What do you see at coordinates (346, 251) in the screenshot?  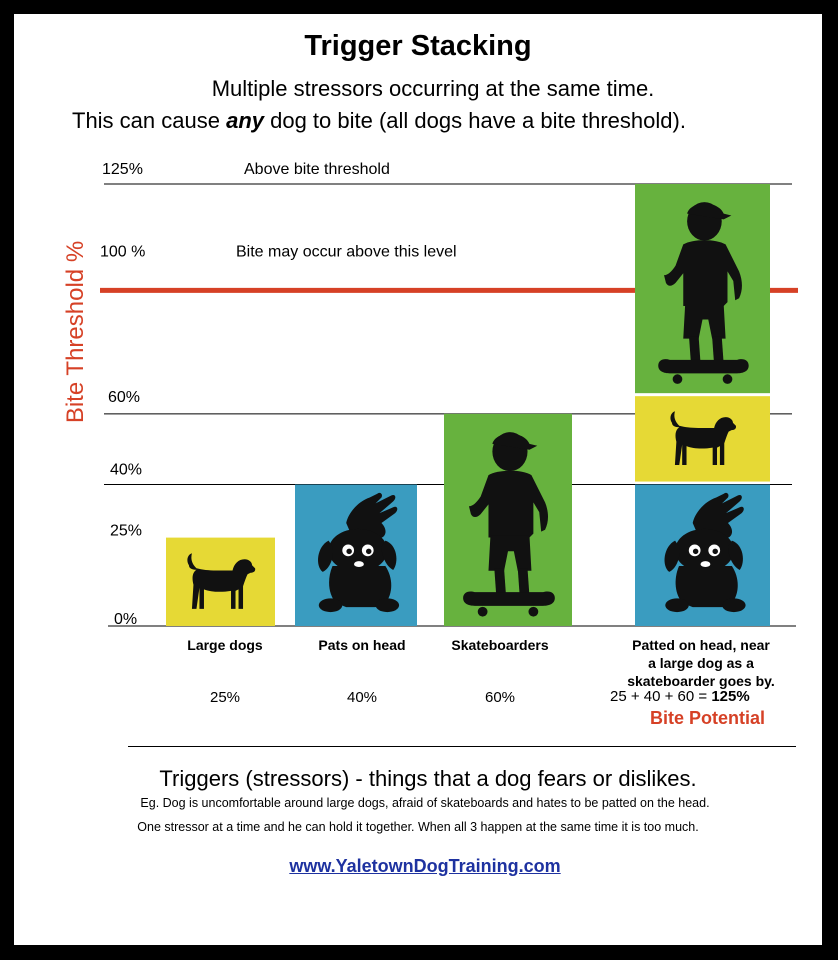 I see `annotation: Bite may occur above this level` at bounding box center [346, 251].